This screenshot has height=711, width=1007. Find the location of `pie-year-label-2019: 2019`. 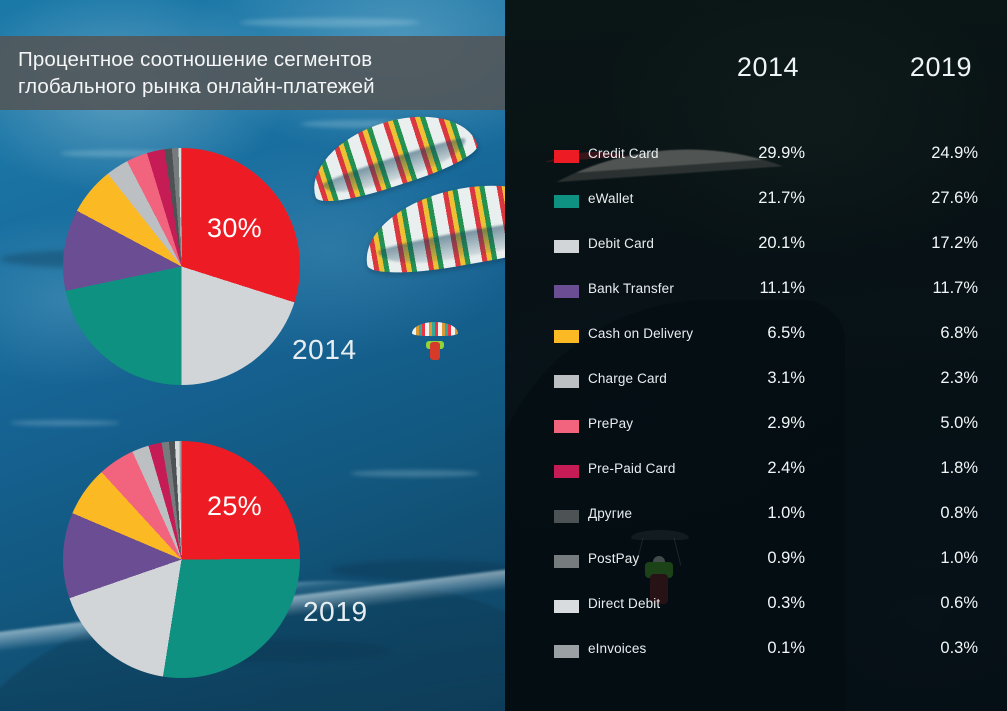

pie-year-label-2019: 2019 is located at coordinates (335, 611).